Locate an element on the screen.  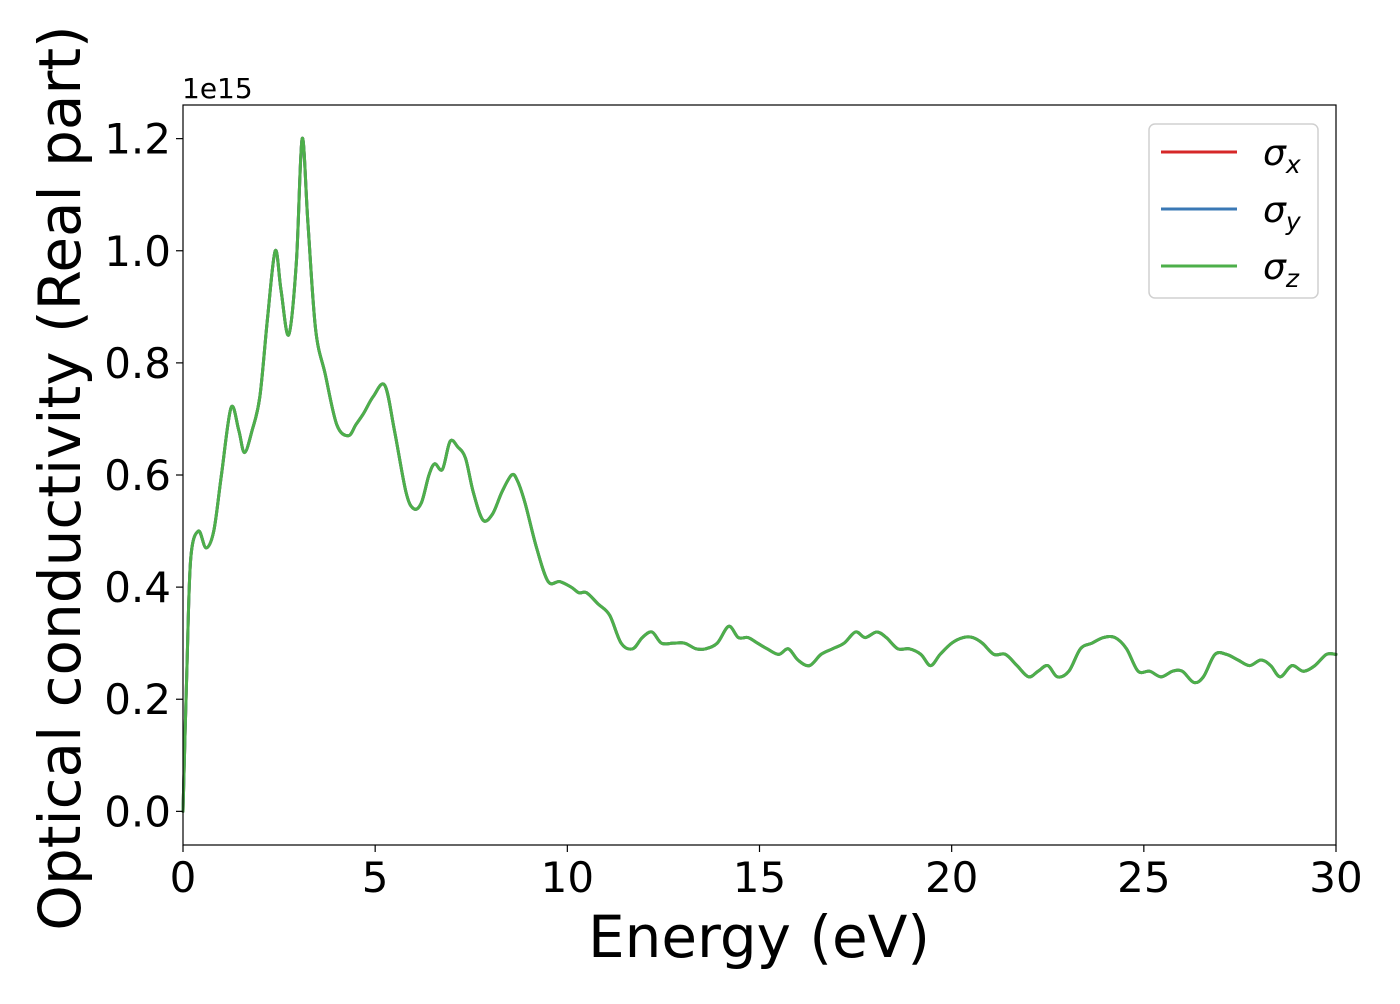
legend-label-z: σz is located at coordinates (1281, 270).